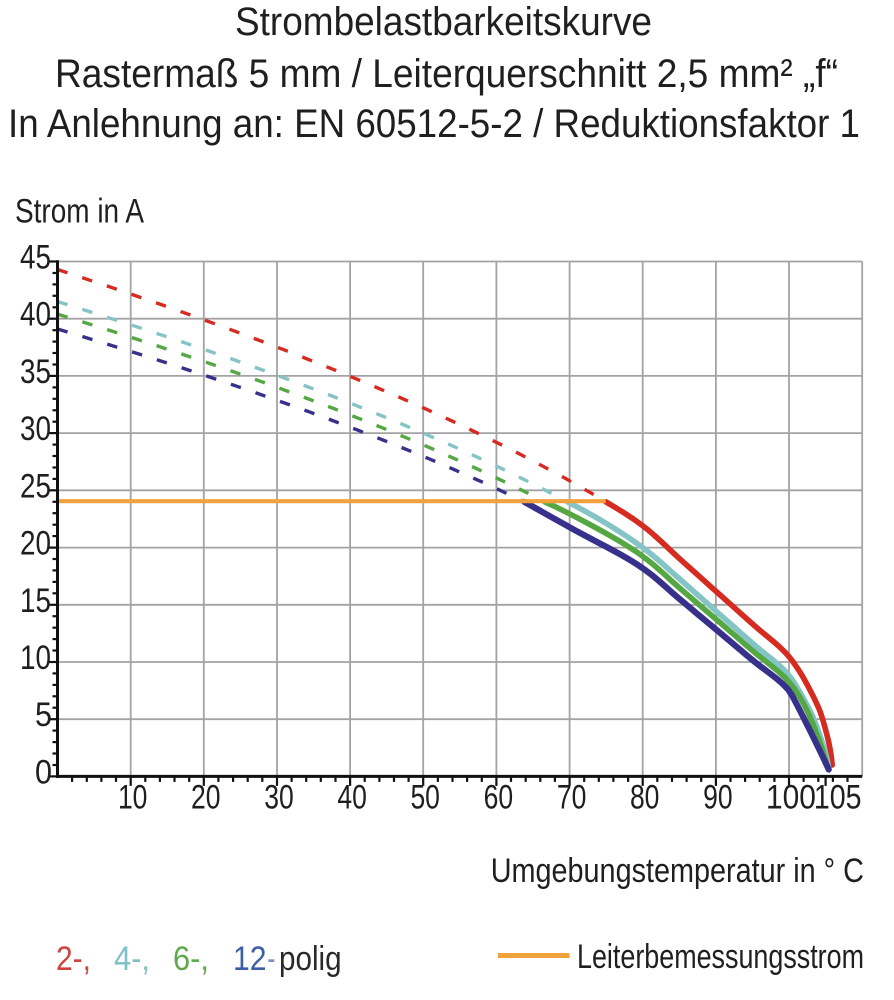  What do you see at coordinates (499, 798) in the screenshot?
I see `svg-text: 60` at bounding box center [499, 798].